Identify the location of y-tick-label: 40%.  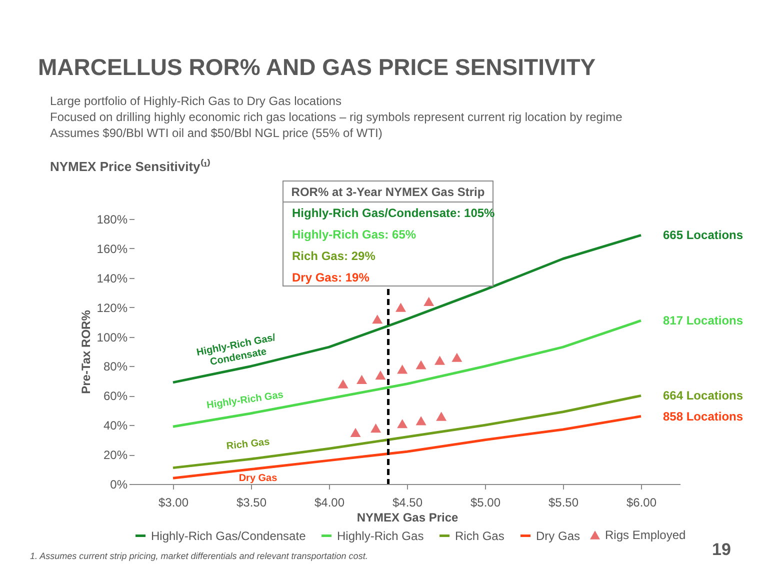
(115, 425).